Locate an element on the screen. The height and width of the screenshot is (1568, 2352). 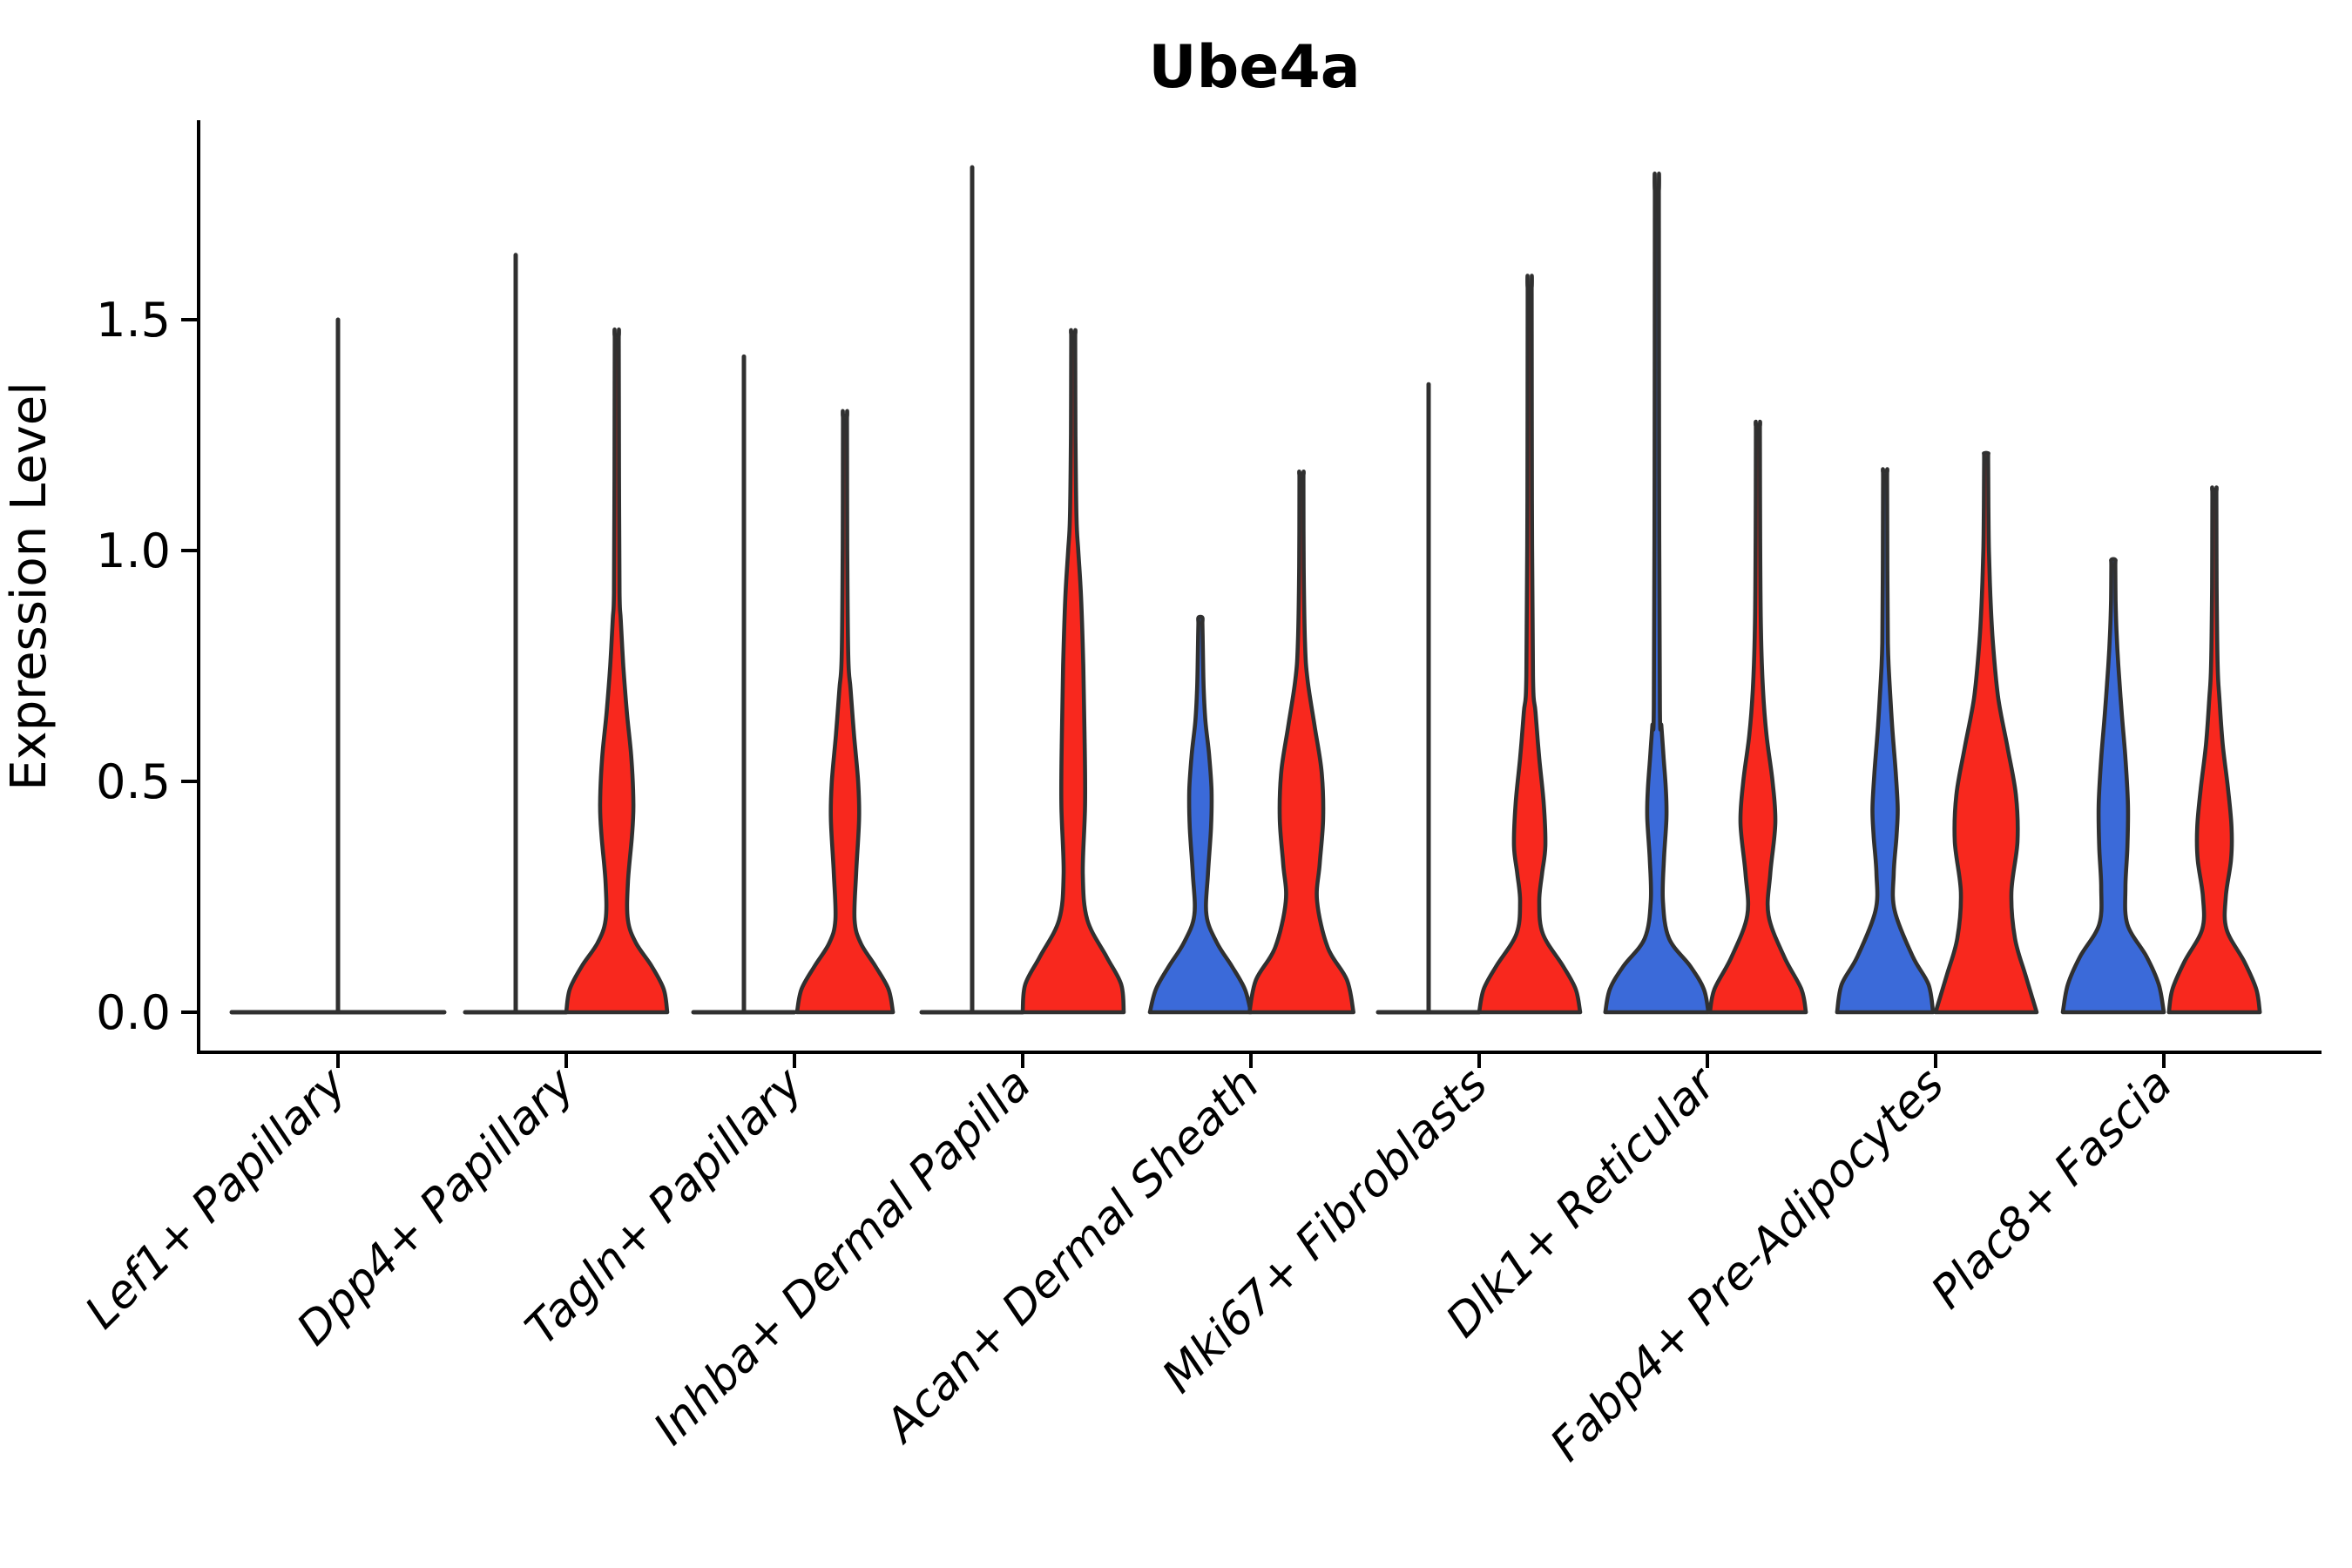
x-tick-label: Inhba+ Dermal Papilla is located at coordinates (842, 1257).